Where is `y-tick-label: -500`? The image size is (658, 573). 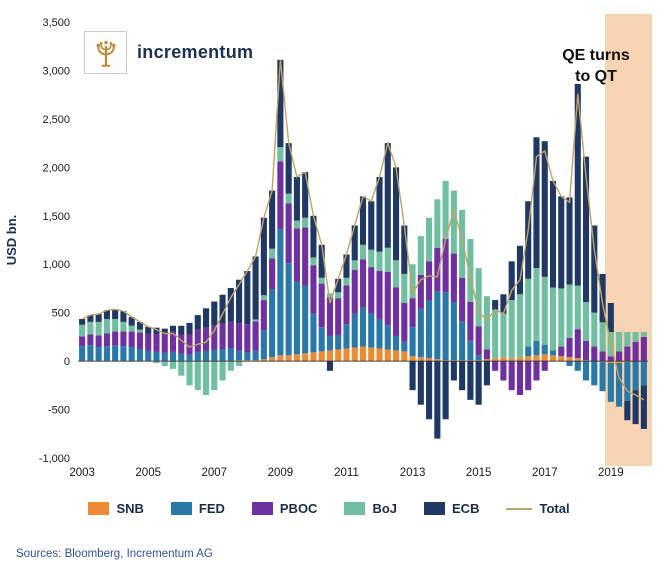 y-tick-label: -500 is located at coordinates (59, 411).